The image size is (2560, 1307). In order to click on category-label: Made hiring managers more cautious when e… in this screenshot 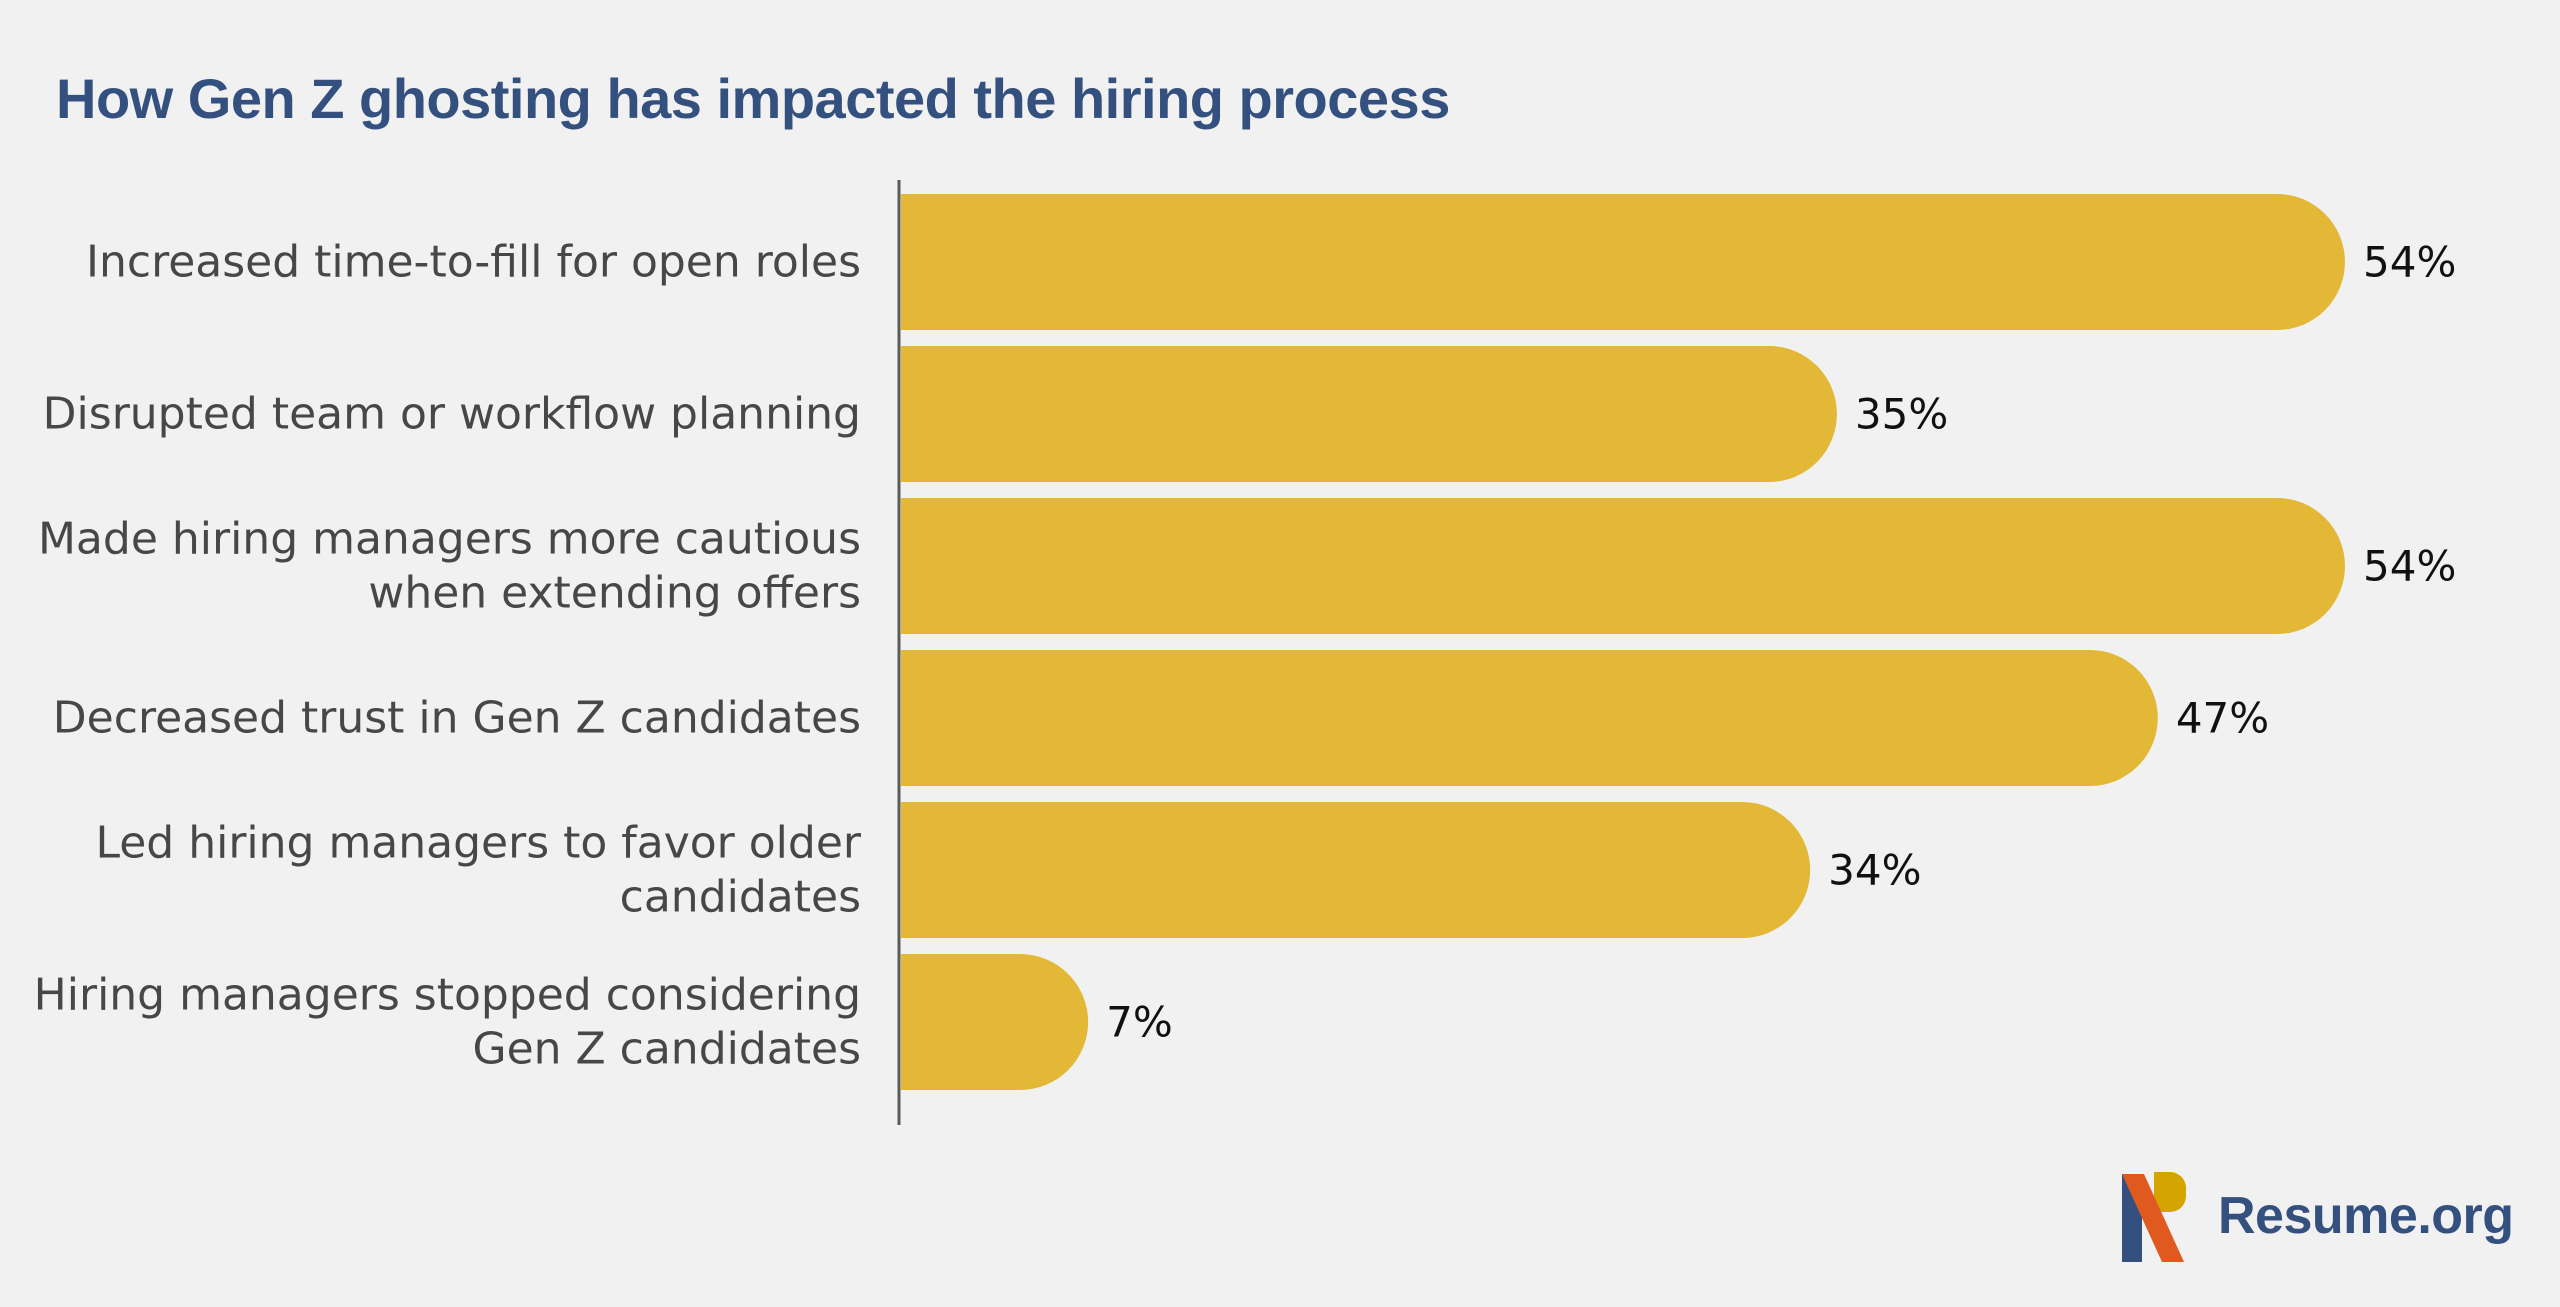, I will do `click(449, 566)`.